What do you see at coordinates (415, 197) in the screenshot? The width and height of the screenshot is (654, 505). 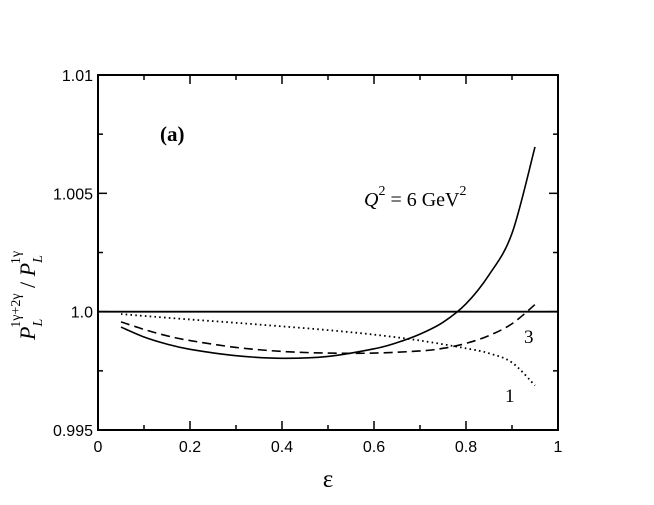 I see `q2-annotation: Q2 = 6 GeV2` at bounding box center [415, 197].